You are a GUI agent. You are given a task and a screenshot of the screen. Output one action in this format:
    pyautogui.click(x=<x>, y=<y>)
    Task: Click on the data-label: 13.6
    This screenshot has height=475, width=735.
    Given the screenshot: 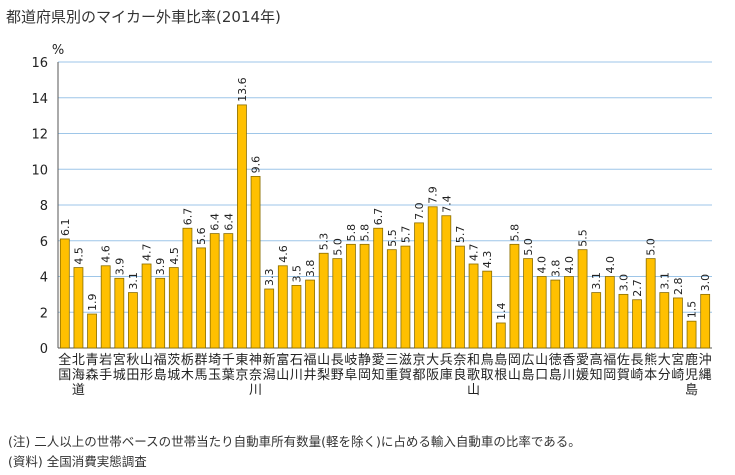 What is the action you would take?
    pyautogui.click(x=242, y=89)
    